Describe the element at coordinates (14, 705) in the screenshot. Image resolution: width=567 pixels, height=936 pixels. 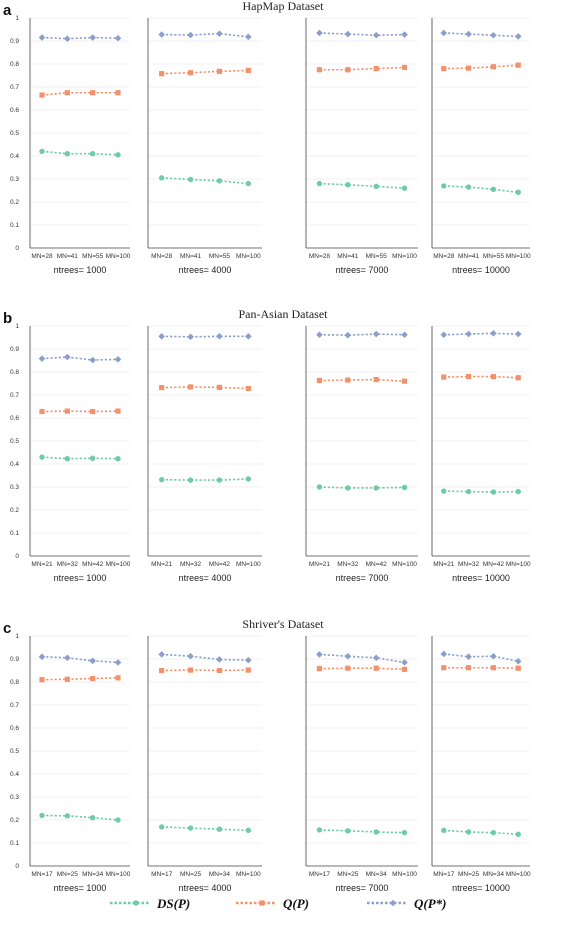
I see `y-tick-label: 0.7` at that location.